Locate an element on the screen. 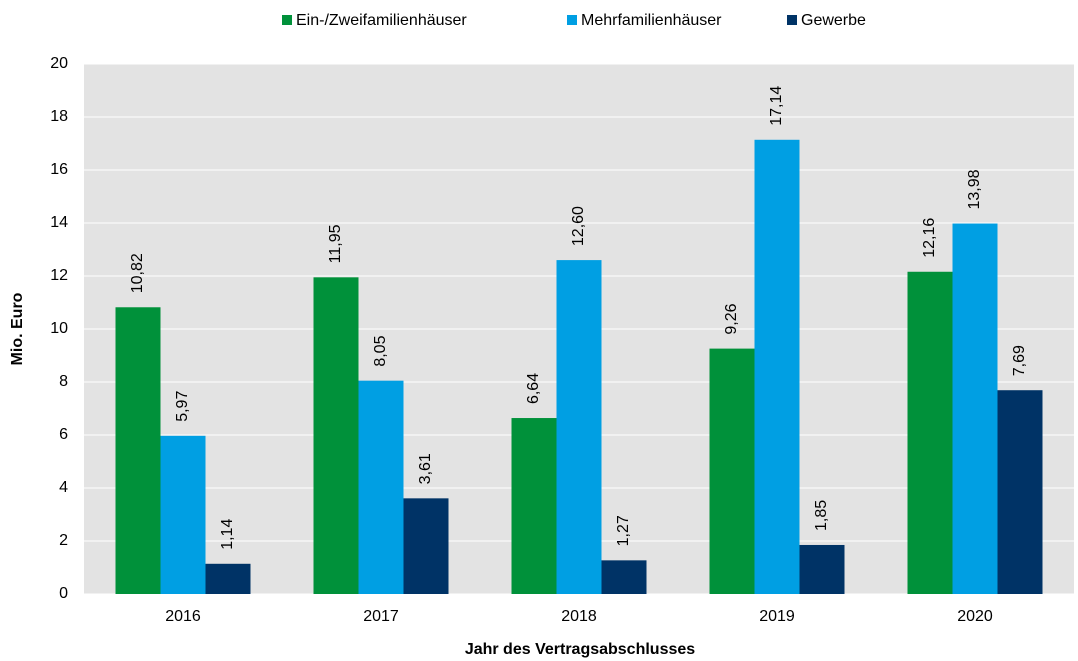  data-label: 12,16 is located at coordinates (929, 238).